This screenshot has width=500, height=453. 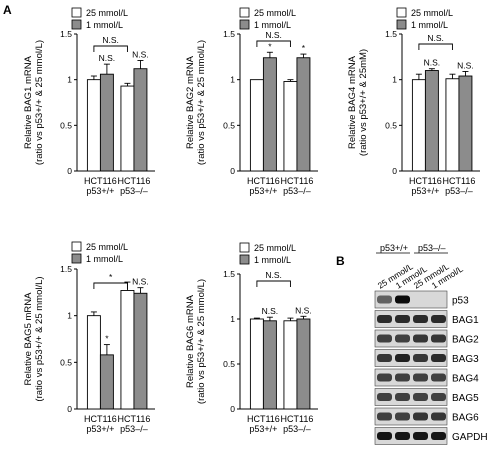 I want to click on panel-label-a: A, so click(x=7, y=10).